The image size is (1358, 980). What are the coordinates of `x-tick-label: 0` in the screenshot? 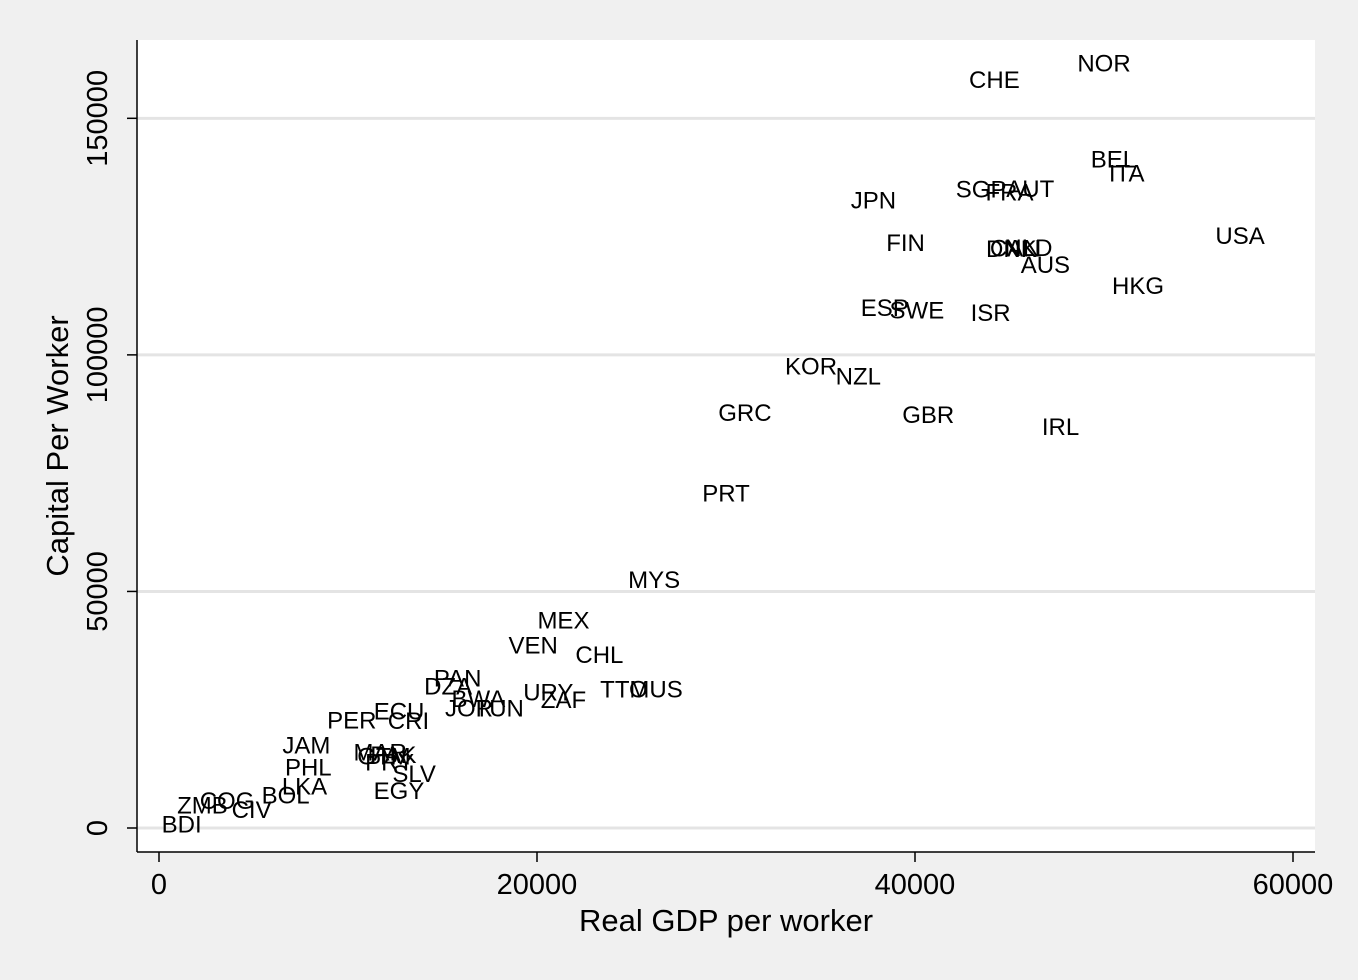 It's located at (159, 885).